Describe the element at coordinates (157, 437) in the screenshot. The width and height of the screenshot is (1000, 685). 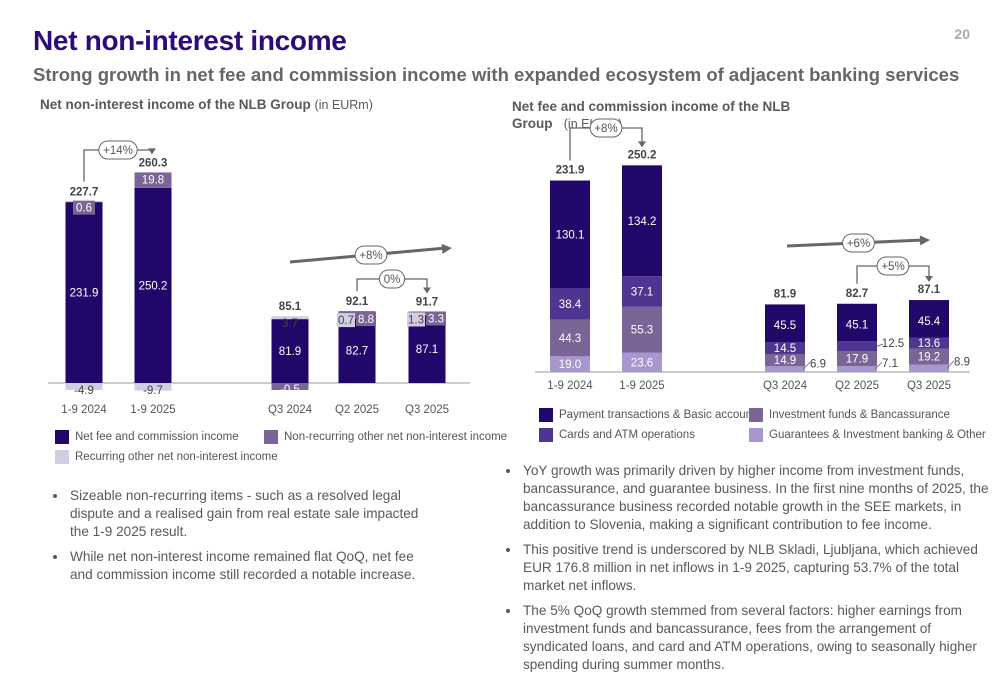
I see `legend-label-net-fee: Net fee and commission income` at that location.